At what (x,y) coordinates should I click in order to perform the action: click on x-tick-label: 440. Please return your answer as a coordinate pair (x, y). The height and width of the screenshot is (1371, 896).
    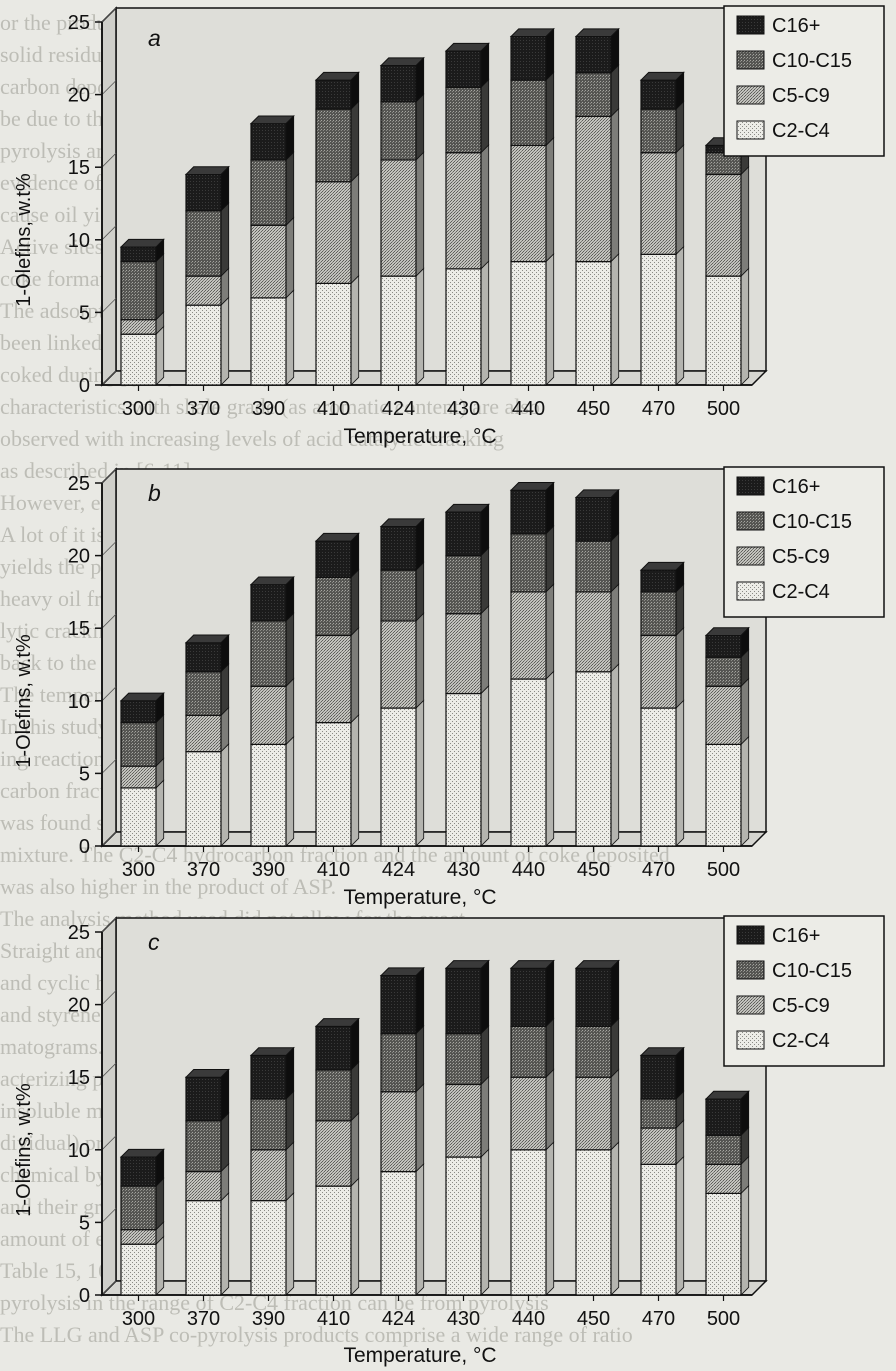
    Looking at the image, I should click on (528, 1319).